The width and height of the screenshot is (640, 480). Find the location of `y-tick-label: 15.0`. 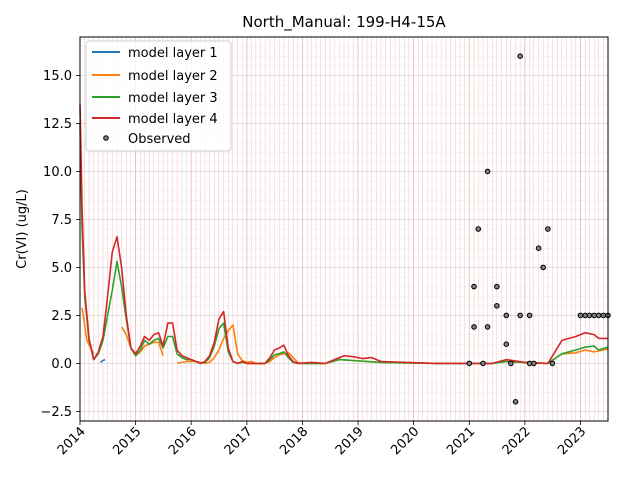

y-tick-label: 15.0 is located at coordinates (57, 76).